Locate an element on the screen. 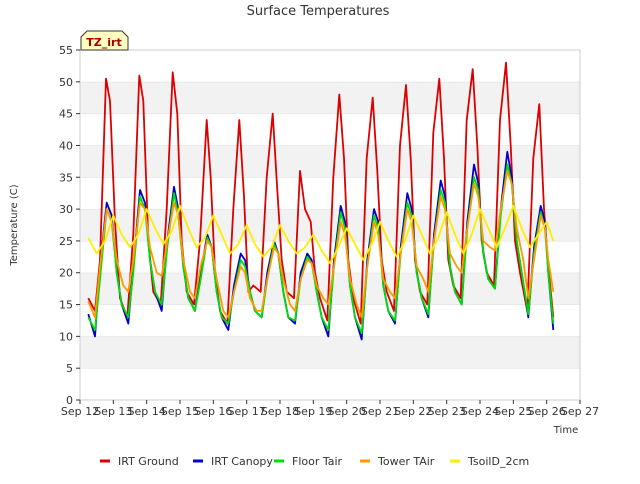  legend-label-irt-ground: IRT Ground is located at coordinates (148, 461).